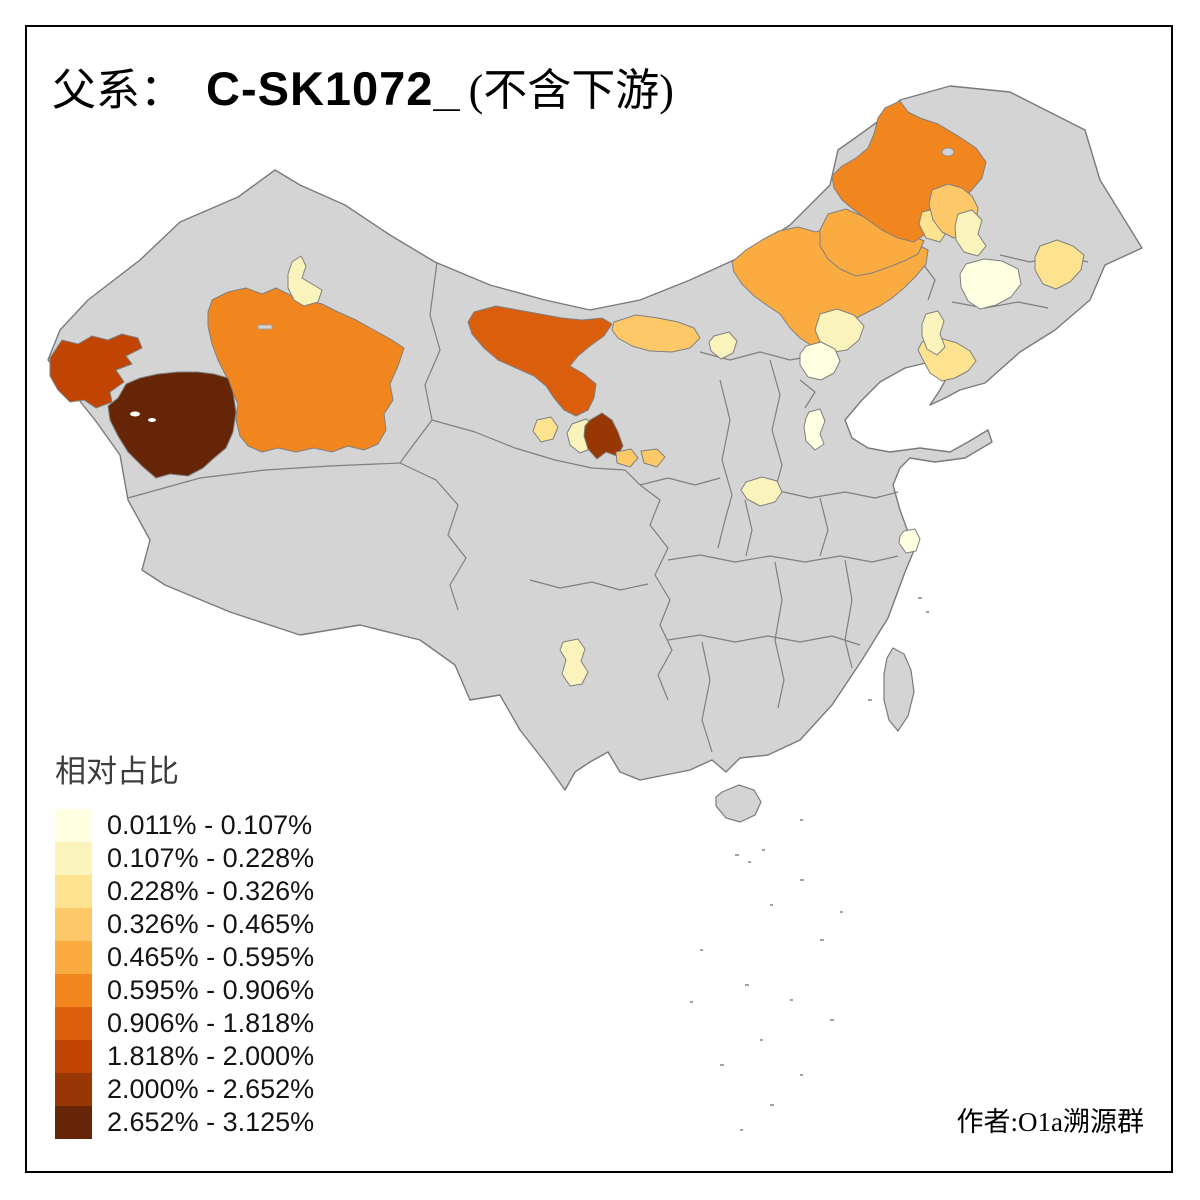  What do you see at coordinates (117, 771) in the screenshot?
I see `legend-title: 相对占比` at bounding box center [117, 771].